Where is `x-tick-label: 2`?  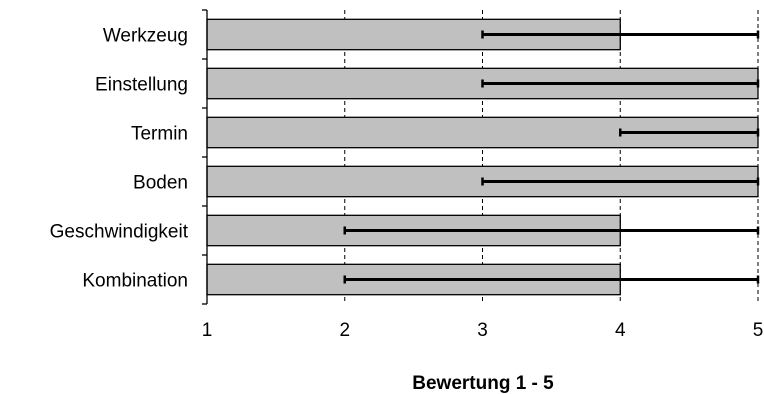
x-tick-label: 2 is located at coordinates (344, 330).